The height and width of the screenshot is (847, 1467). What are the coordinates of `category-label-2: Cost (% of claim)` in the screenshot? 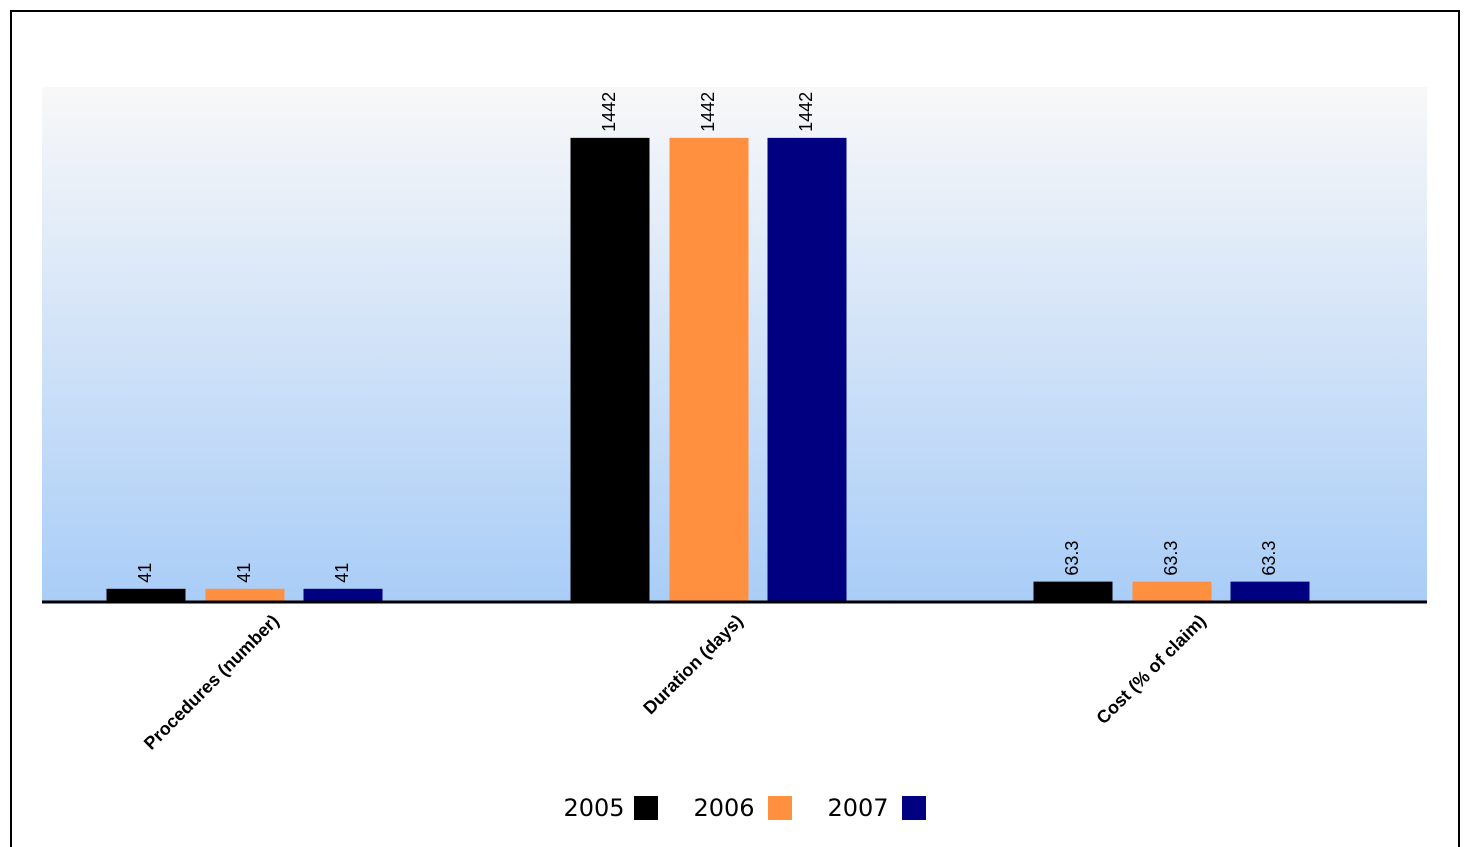 It's located at (1150, 669).